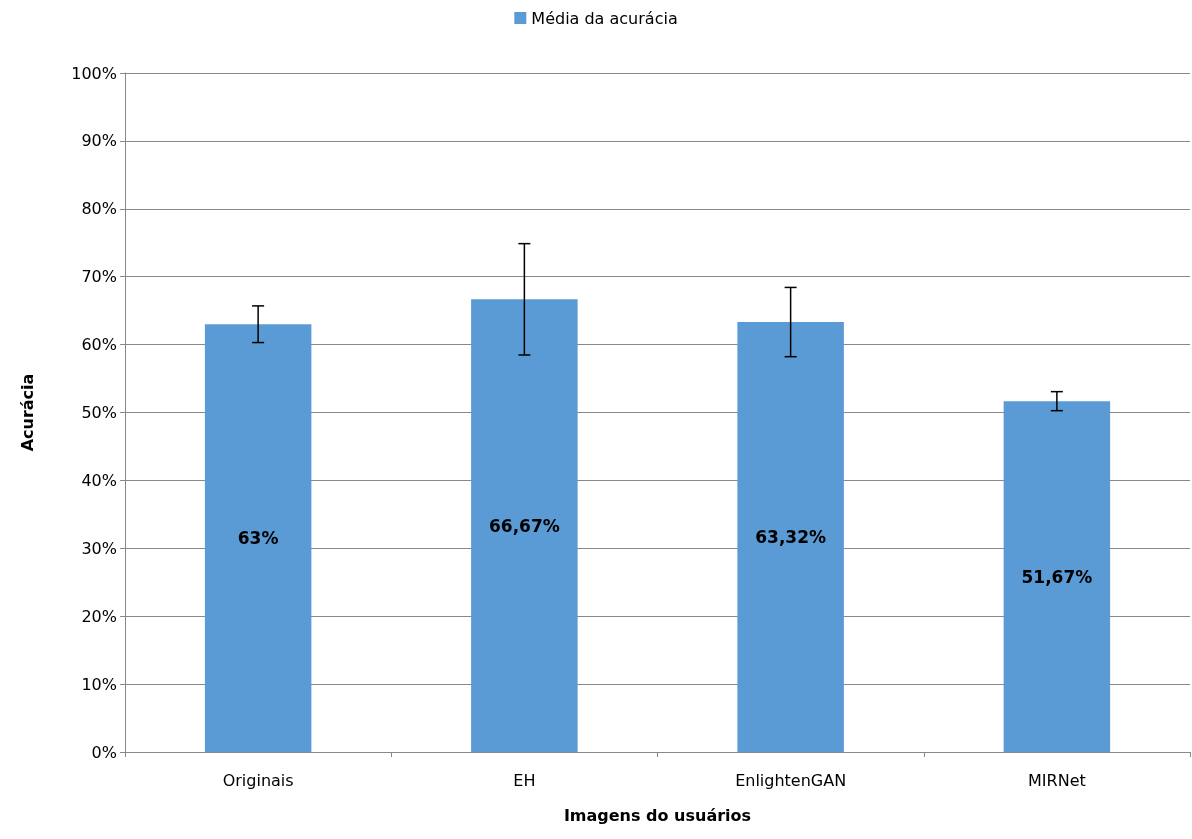 This screenshot has height=839, width=1192. I want to click on data-label: 51,67%, so click(1057, 576).